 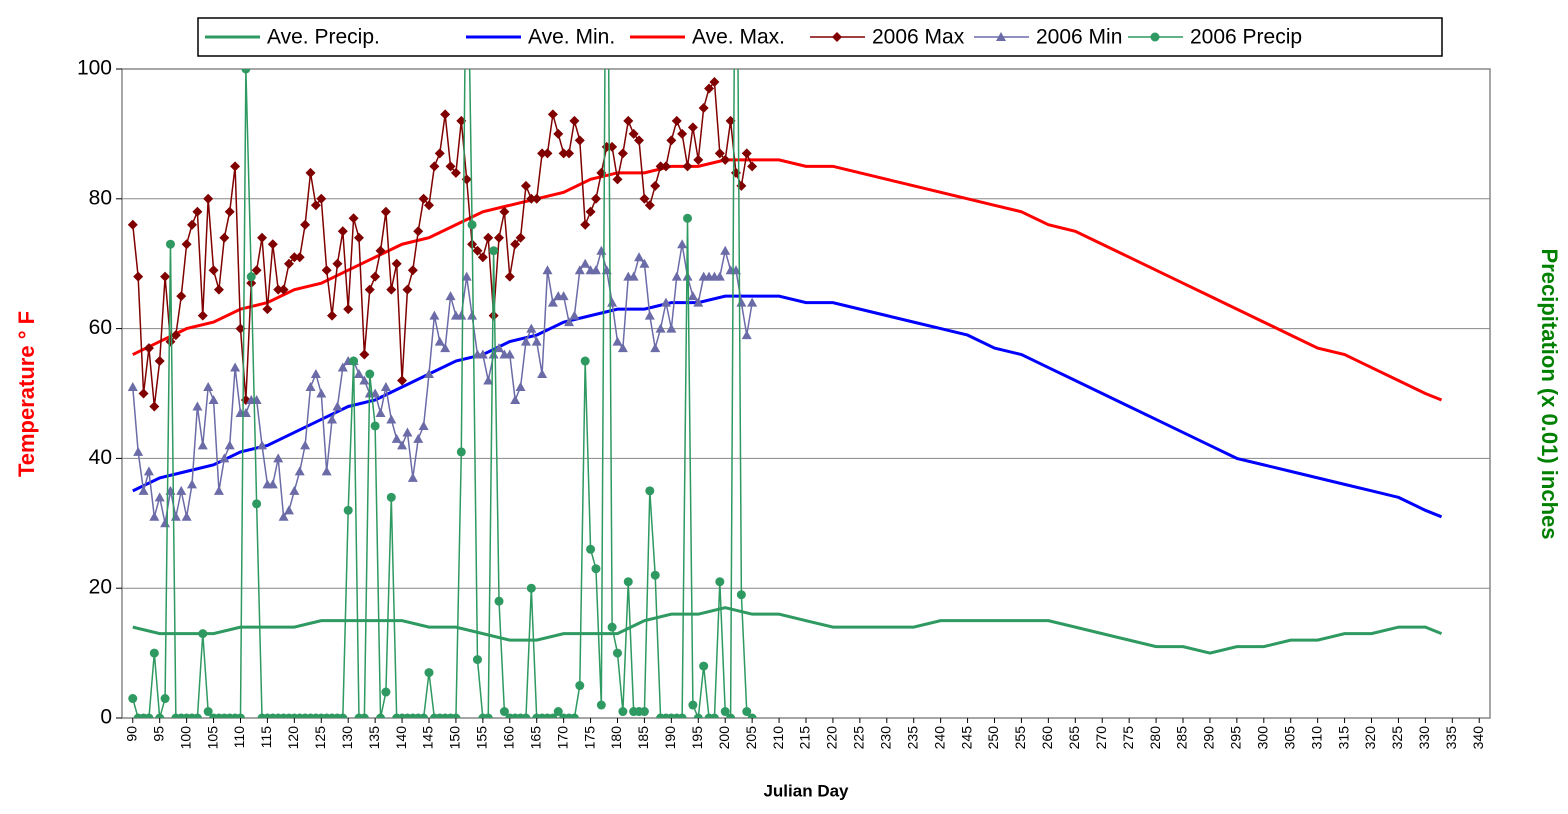 What do you see at coordinates (293, 738) in the screenshot?
I see `x-tick-label: 120` at bounding box center [293, 738].